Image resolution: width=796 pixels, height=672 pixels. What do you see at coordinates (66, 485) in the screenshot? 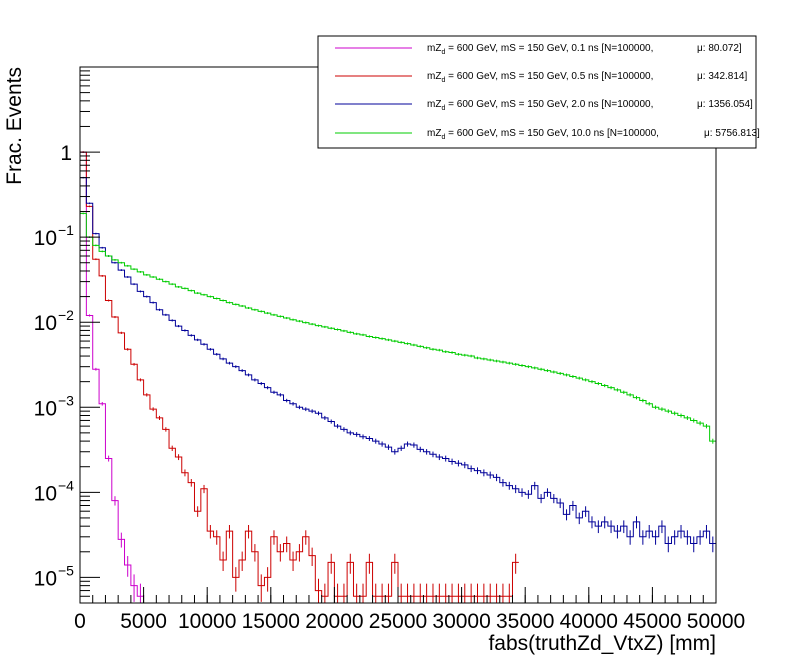
I see `y-tick-exponent: −4` at bounding box center [66, 485].